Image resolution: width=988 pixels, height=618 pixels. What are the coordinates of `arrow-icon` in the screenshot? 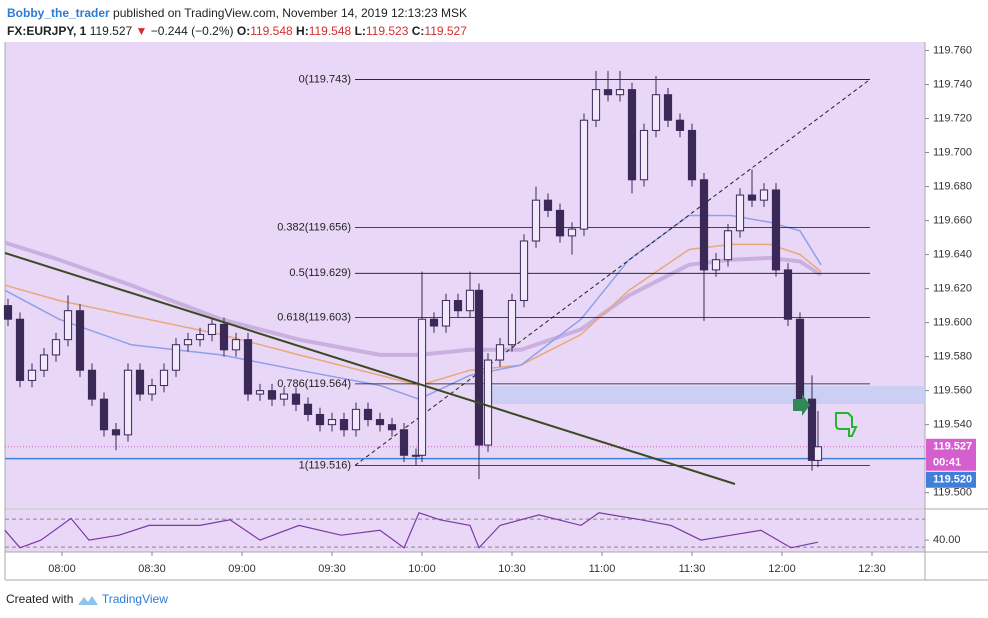 It's located at (801, 405).